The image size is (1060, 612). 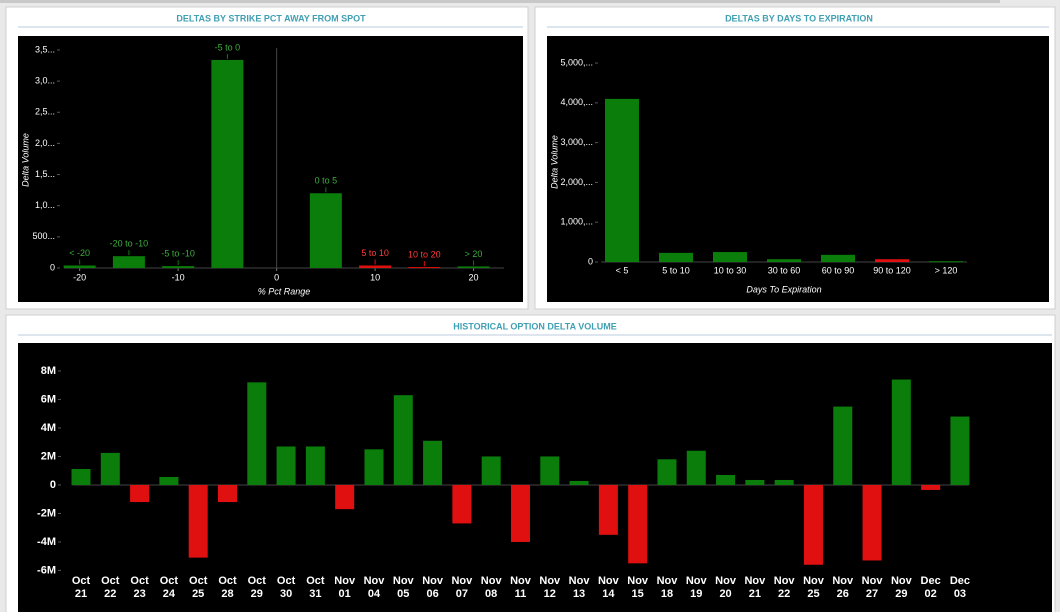 What do you see at coordinates (500, 1) in the screenshot?
I see `top-bar` at bounding box center [500, 1].